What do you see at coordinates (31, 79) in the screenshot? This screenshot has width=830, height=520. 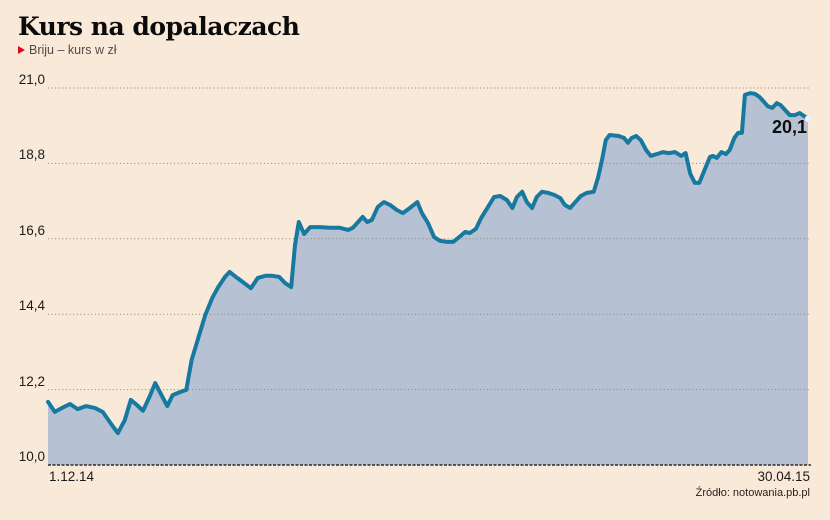 I see `y-axis-tick-21: 21,0` at bounding box center [31, 79].